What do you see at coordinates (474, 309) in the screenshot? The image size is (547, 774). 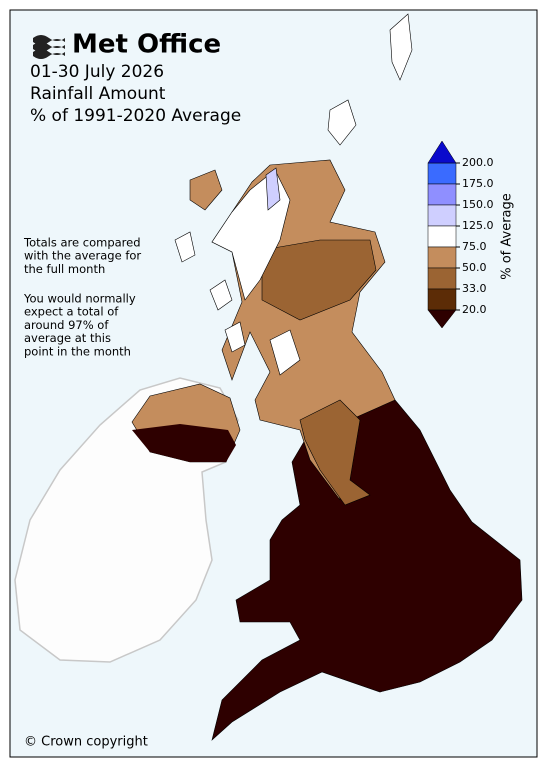 I see `legend-tick-label: 20.0` at bounding box center [474, 309].